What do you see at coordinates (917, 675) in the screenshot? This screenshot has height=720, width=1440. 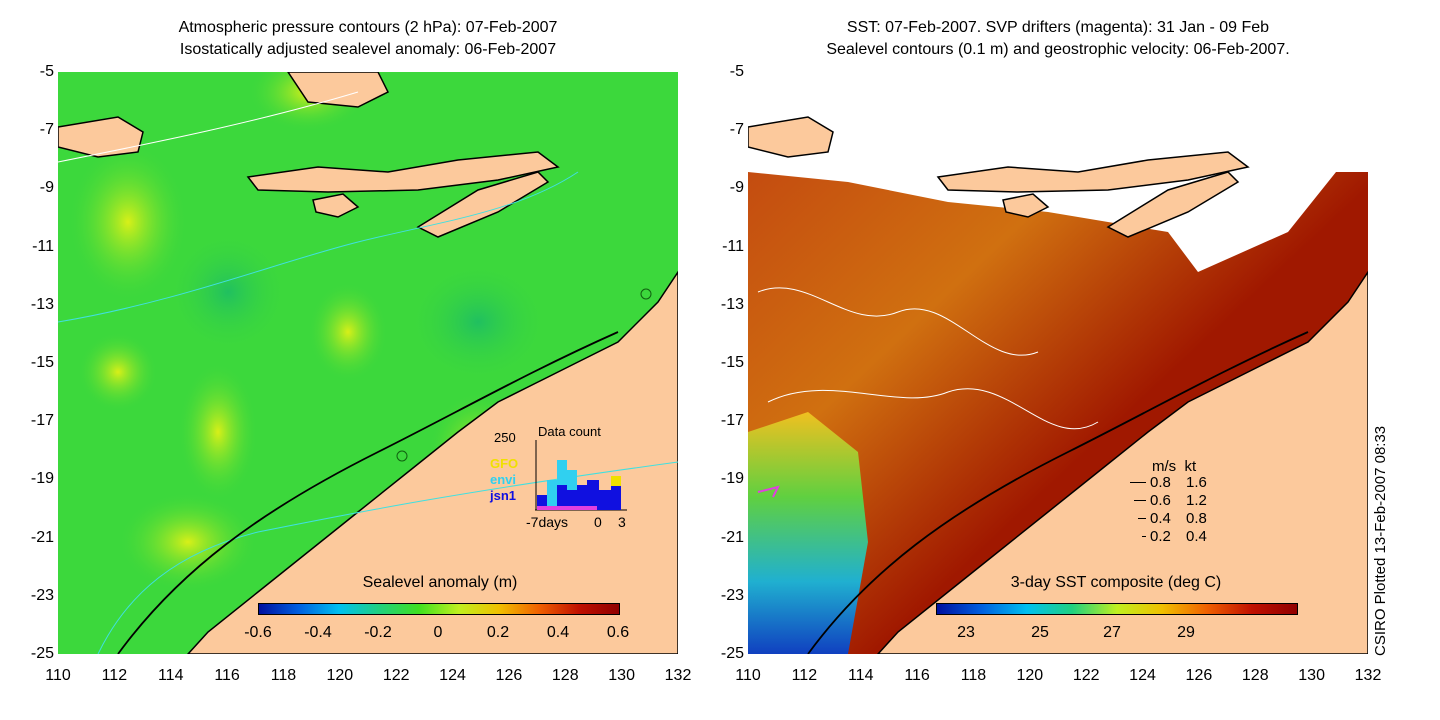 I see `right-lon-tick-label: 116` at bounding box center [917, 675].